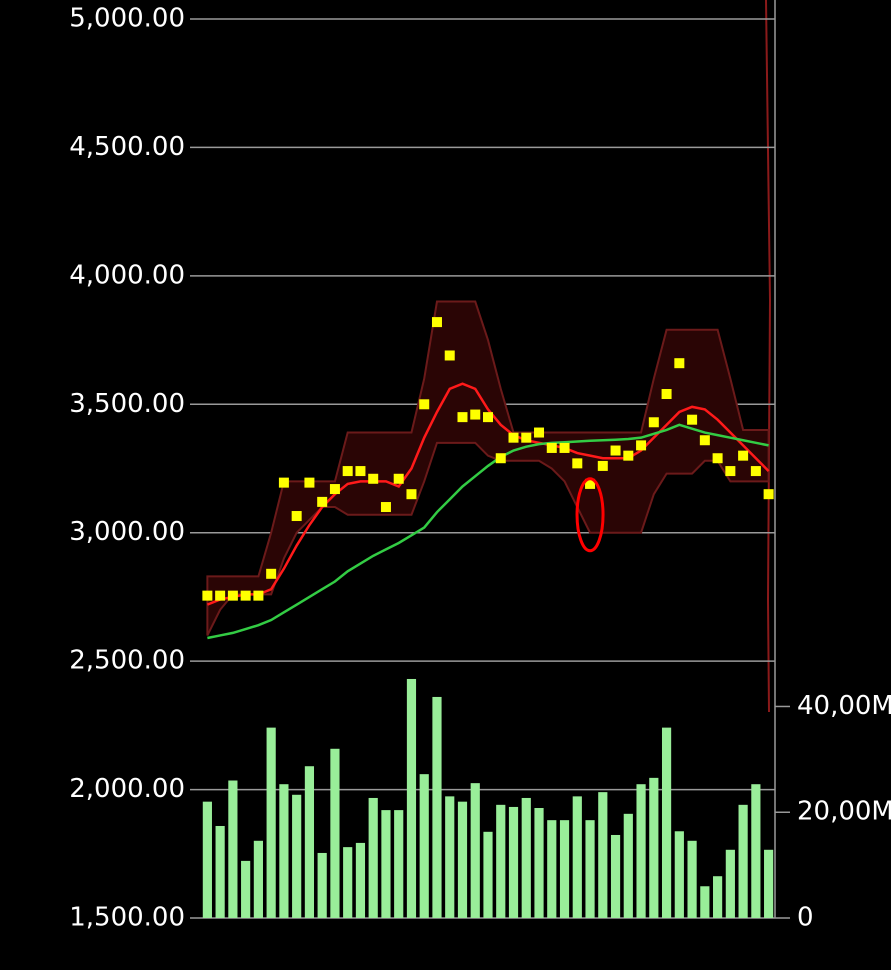  What do you see at coordinates (844, 706) in the screenshot?
I see `y2-tick-label: 40,00M` at bounding box center [844, 706].